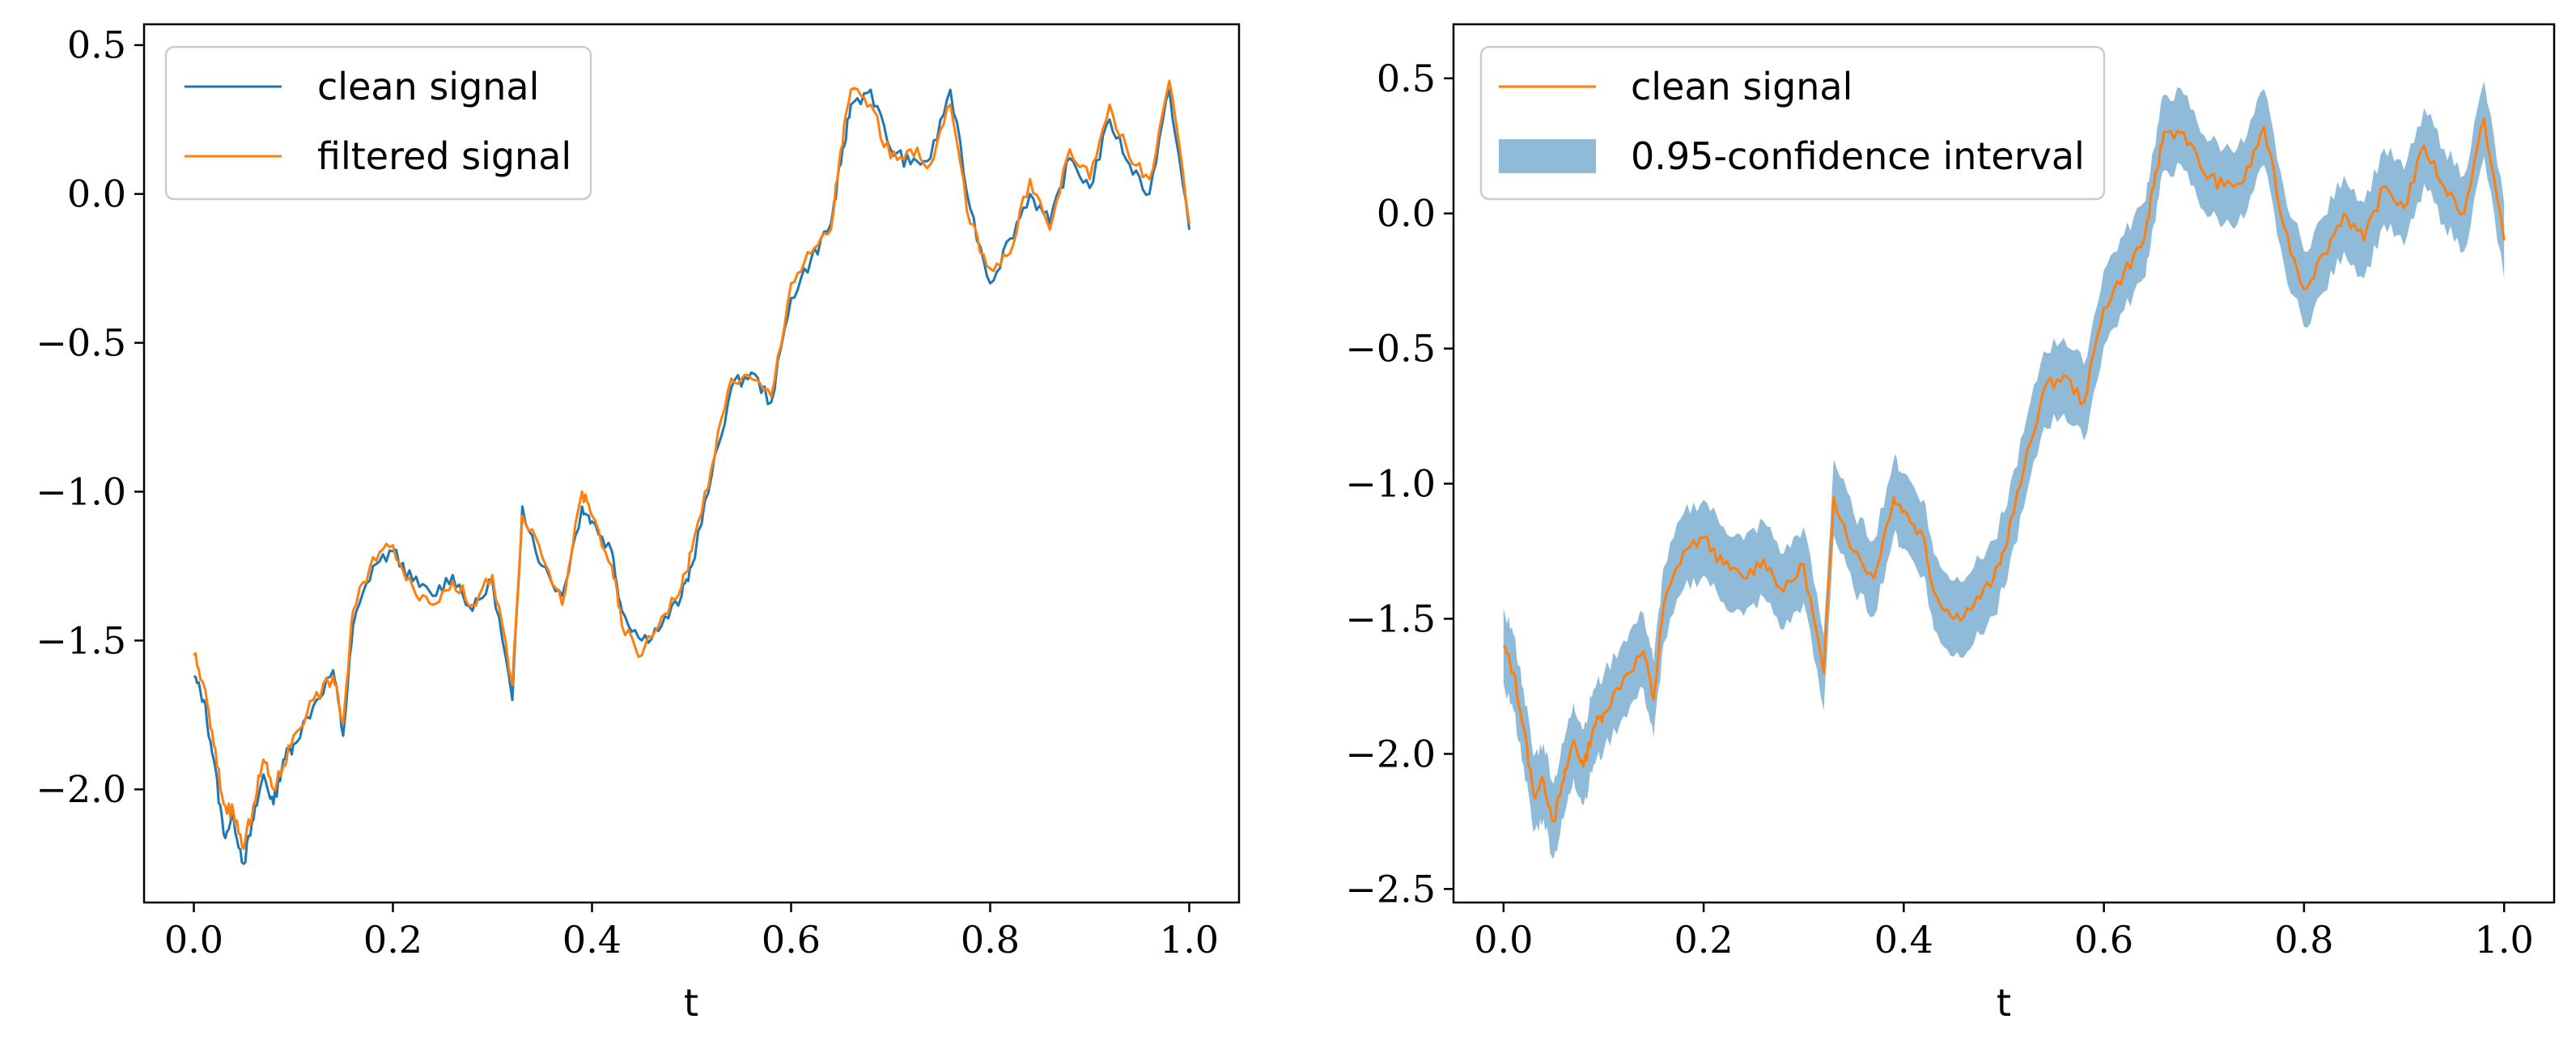  Describe the element at coordinates (444, 156) in the screenshot. I see `legend-label-filtered-signal: filtered signal` at that location.